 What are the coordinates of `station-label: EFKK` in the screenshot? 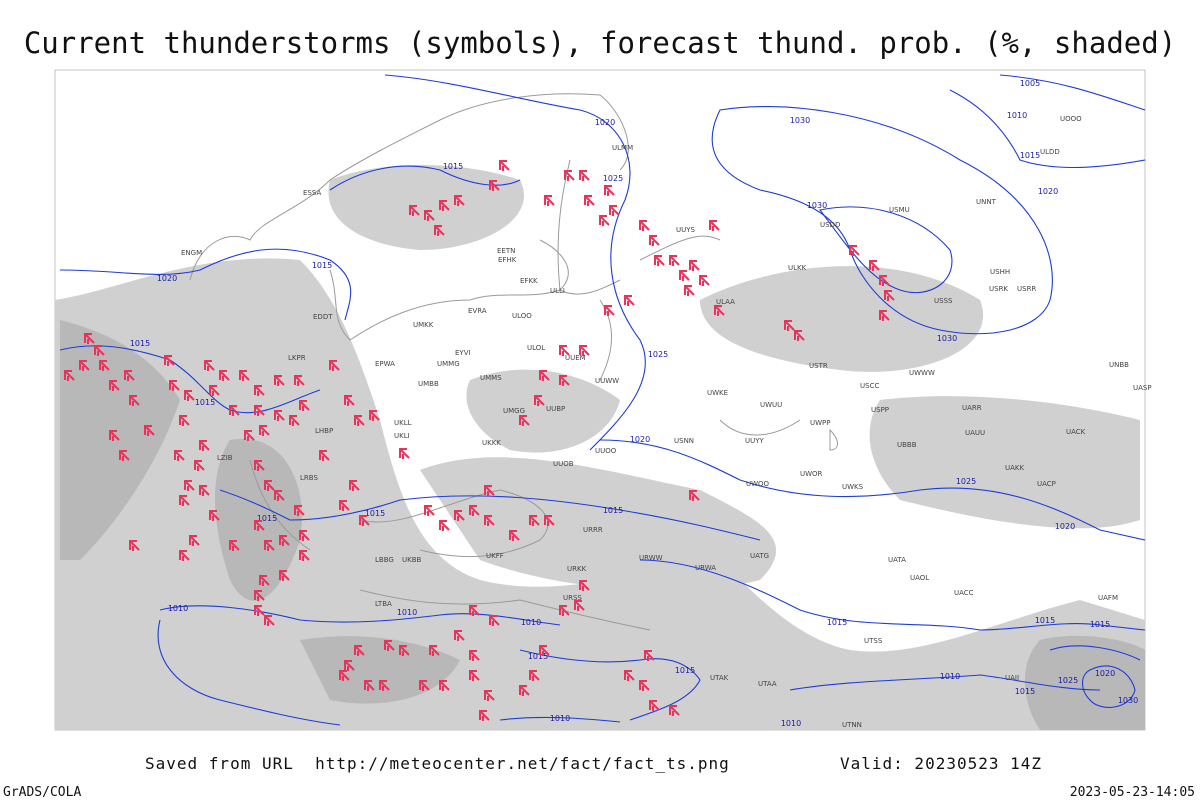 It's located at (529, 281).